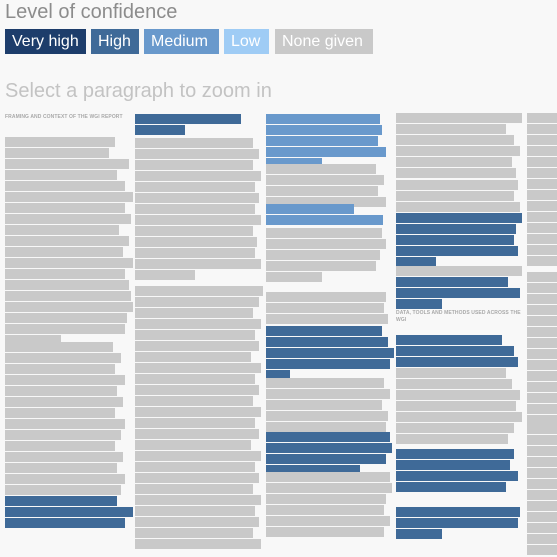 This screenshot has height=557, width=557. I want to click on legend-none-given-button: None given, so click(324, 41).